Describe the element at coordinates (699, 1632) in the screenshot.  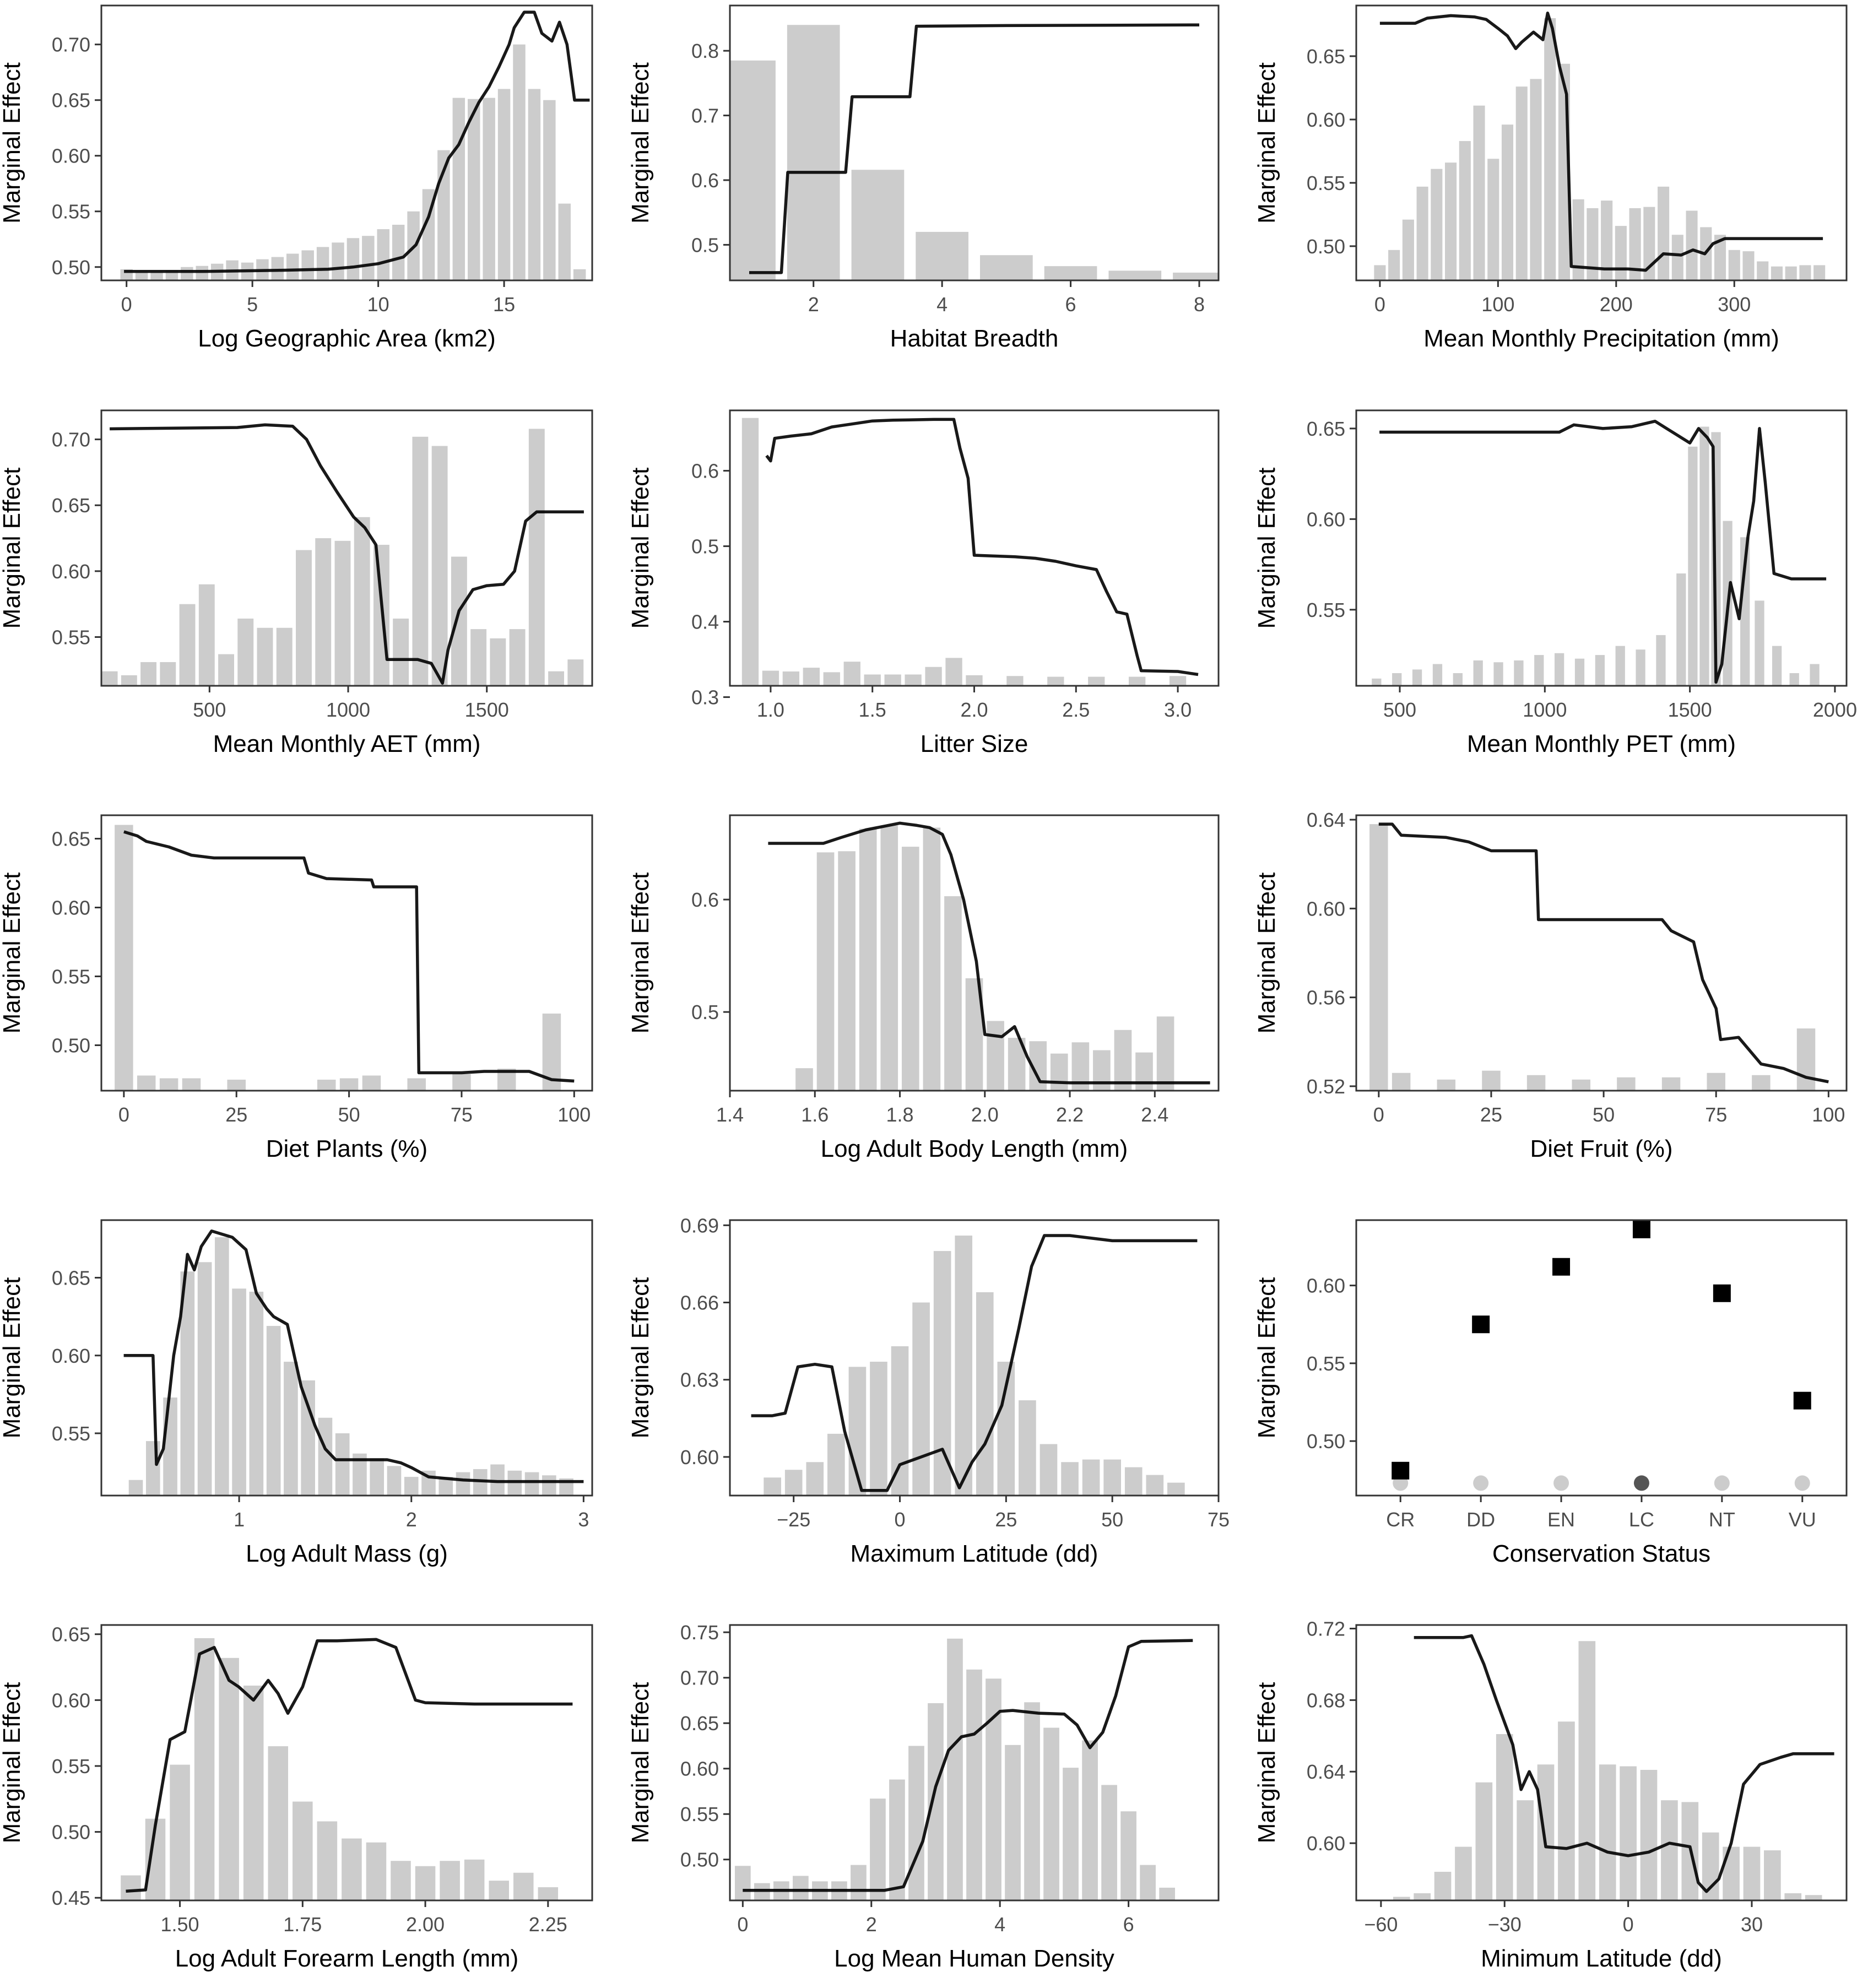
I see `y-tick-label: 0.75` at that location.